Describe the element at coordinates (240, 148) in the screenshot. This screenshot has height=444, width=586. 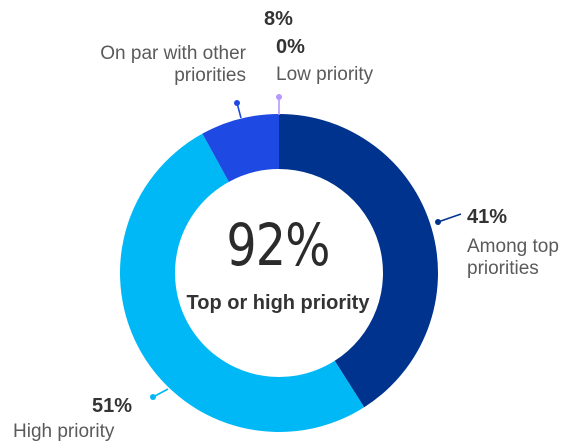
I see `slice-on-par` at that location.